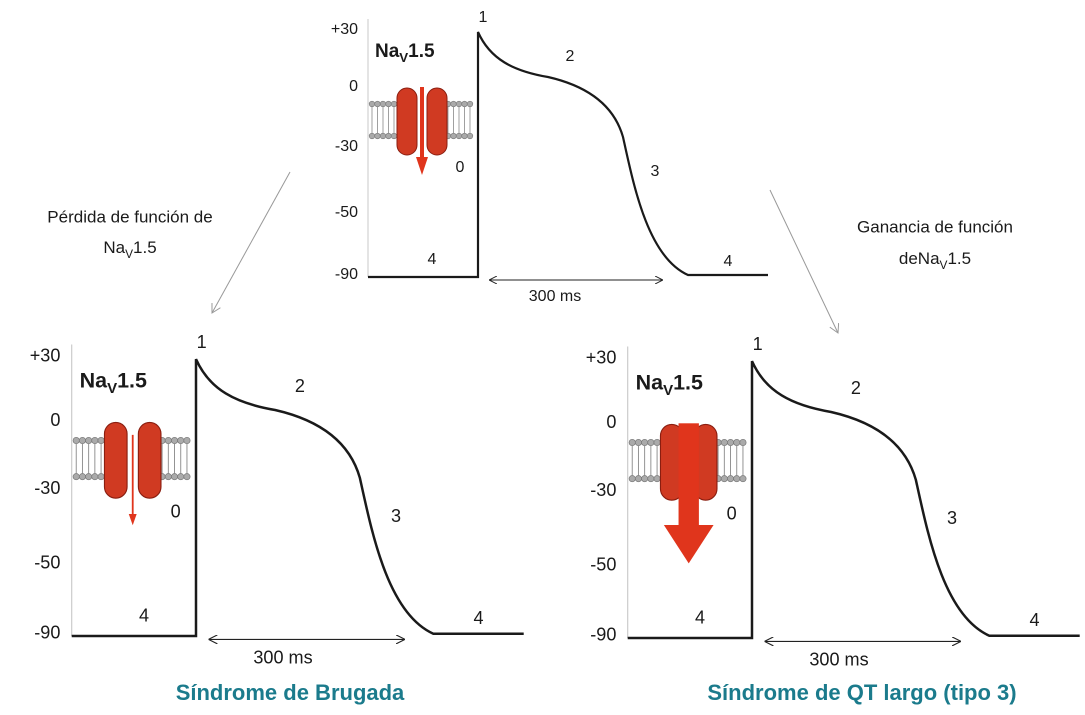 Image resolution: width=1085 pixels, height=715 pixels. I want to click on syndrome-caption: Síndrome de Brugada, so click(290, 692).